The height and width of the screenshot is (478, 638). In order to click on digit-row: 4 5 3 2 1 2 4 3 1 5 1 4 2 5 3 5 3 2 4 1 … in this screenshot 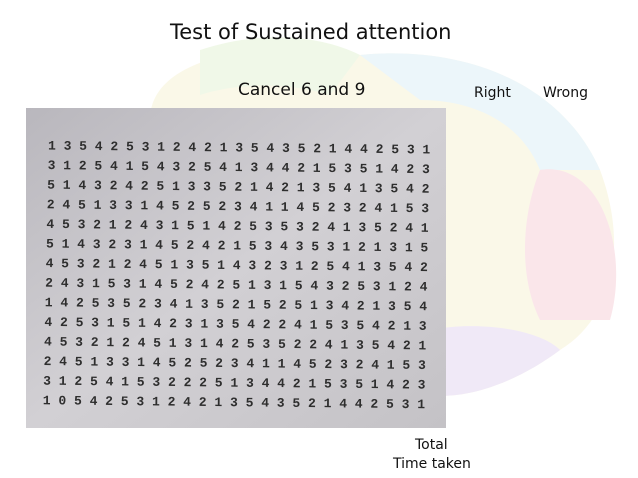, I will do `click(237, 226)`.